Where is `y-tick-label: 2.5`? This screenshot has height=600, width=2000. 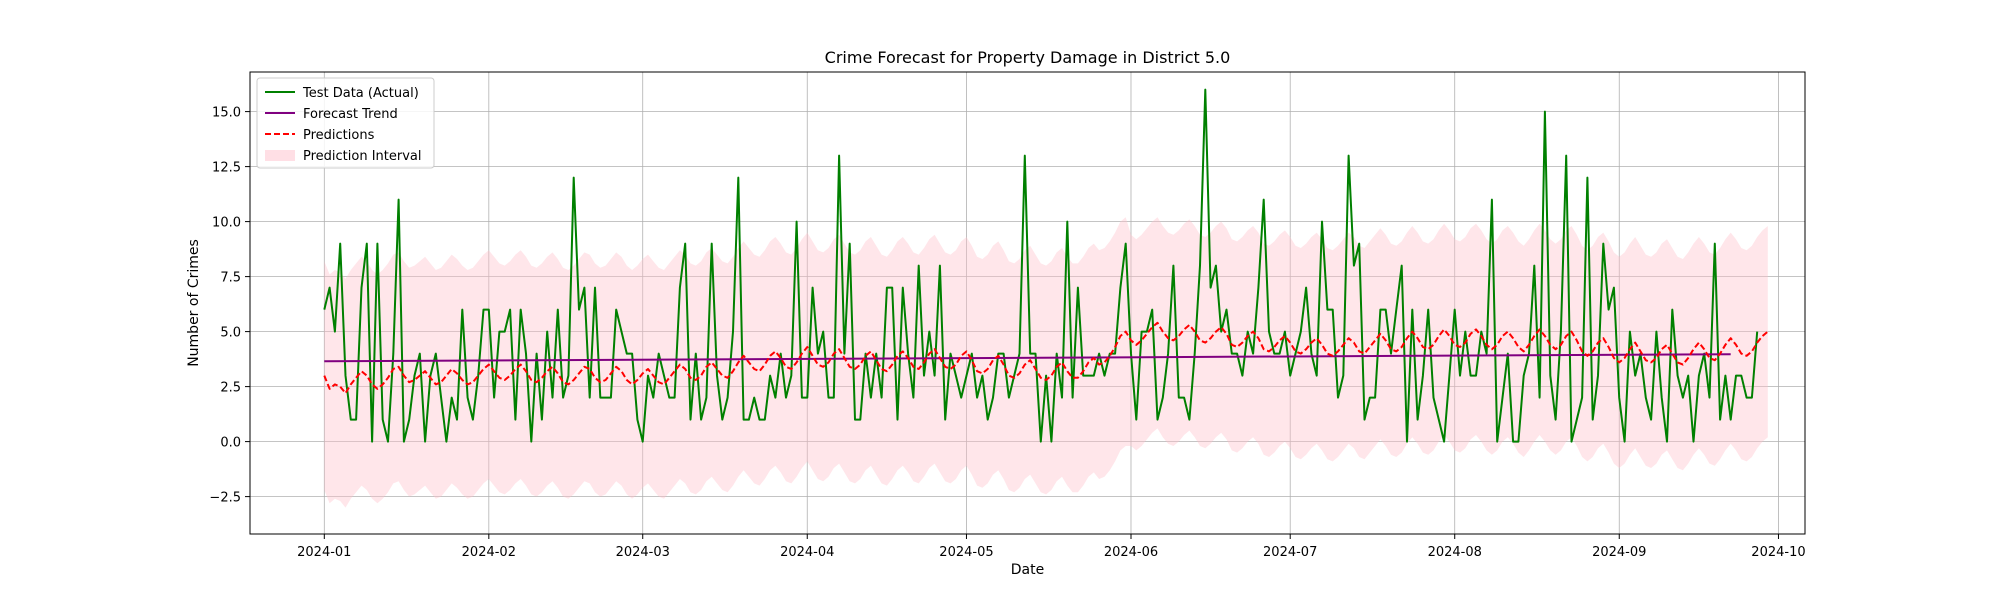
y-tick-label: 2.5 is located at coordinates (230, 388).